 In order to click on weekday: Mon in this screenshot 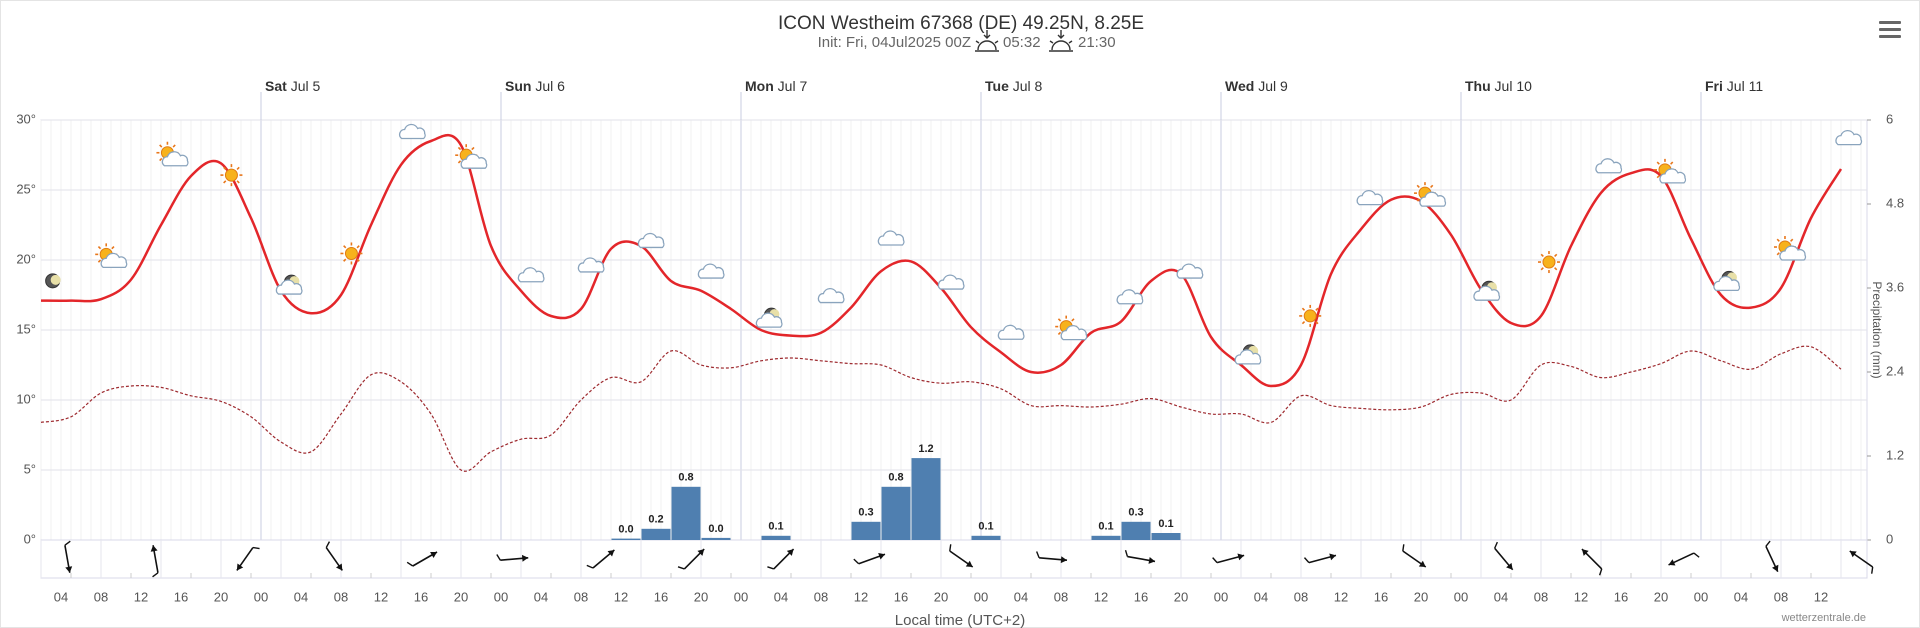, I will do `click(759, 86)`.